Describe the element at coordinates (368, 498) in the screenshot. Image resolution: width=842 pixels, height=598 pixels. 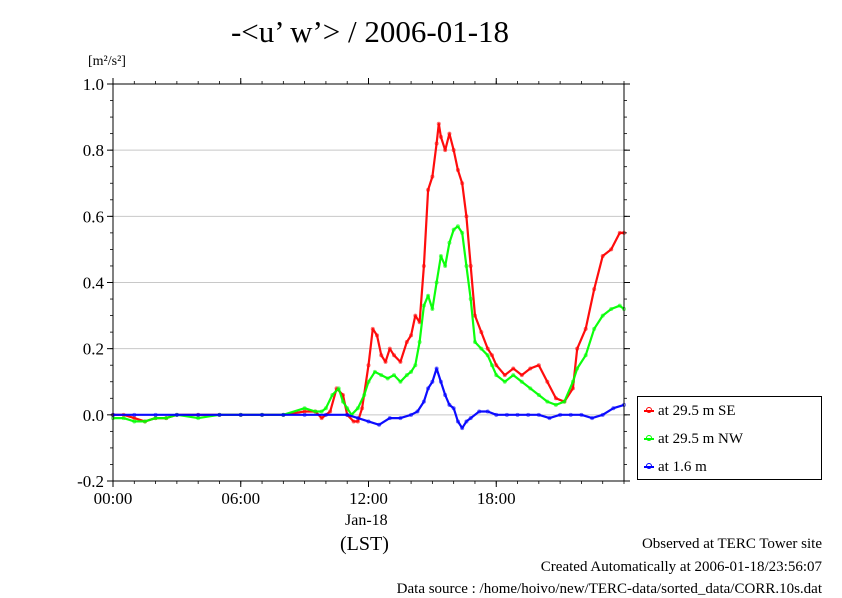
I see `x-tick-label-2: 12:00` at that location.